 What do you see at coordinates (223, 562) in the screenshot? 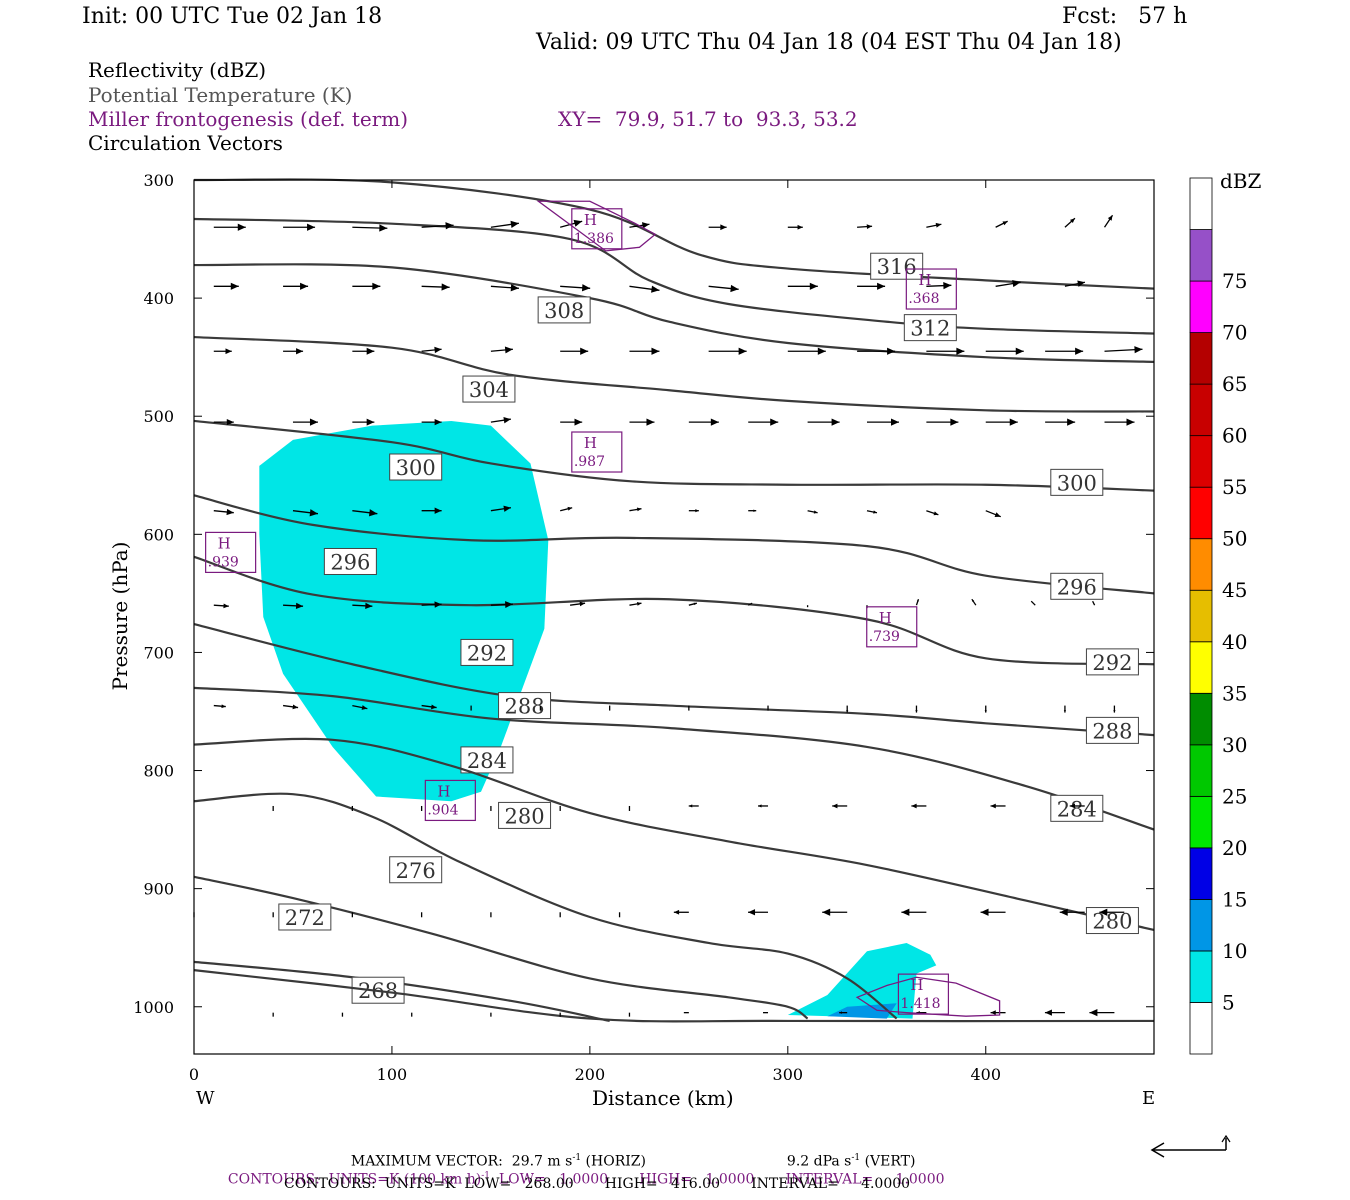
I see `frontogenesis-max-value: .939` at bounding box center [223, 562].